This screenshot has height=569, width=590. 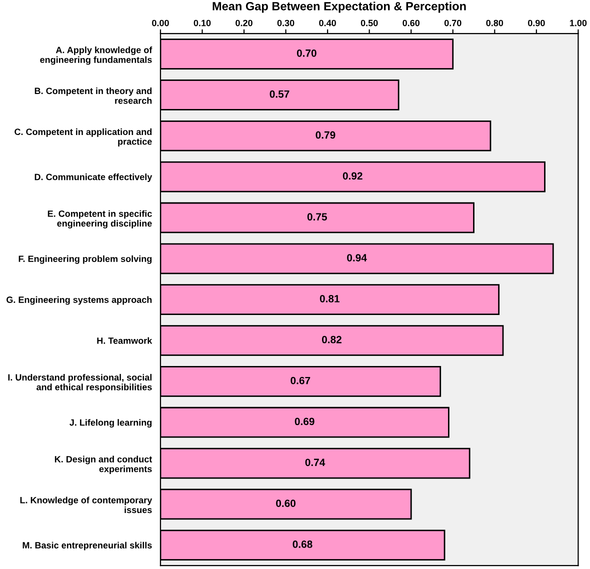 What do you see at coordinates (100, 219) in the screenshot?
I see `y-tick-label: E. Competent in specific engineering discipline` at bounding box center [100, 219].